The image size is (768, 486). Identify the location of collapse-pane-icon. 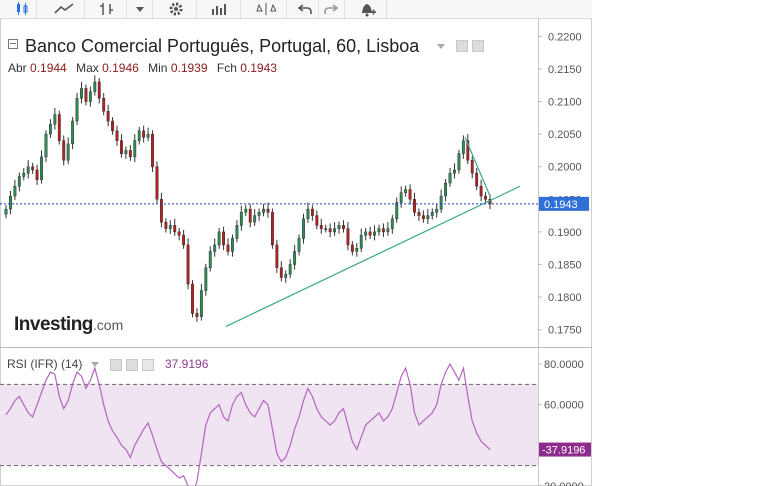
(13, 44).